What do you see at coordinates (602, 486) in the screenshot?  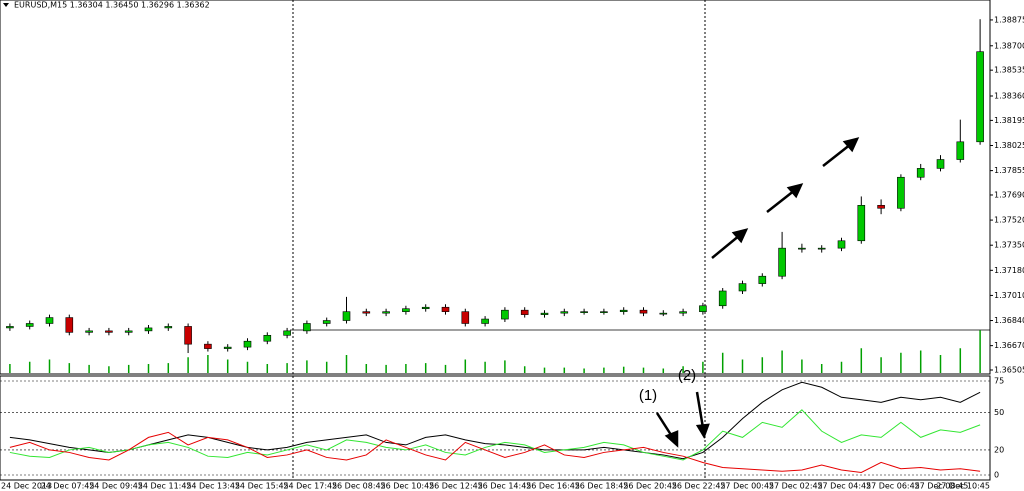 I see `x-tick-label: 26 Dec 18:45` at bounding box center [602, 486].